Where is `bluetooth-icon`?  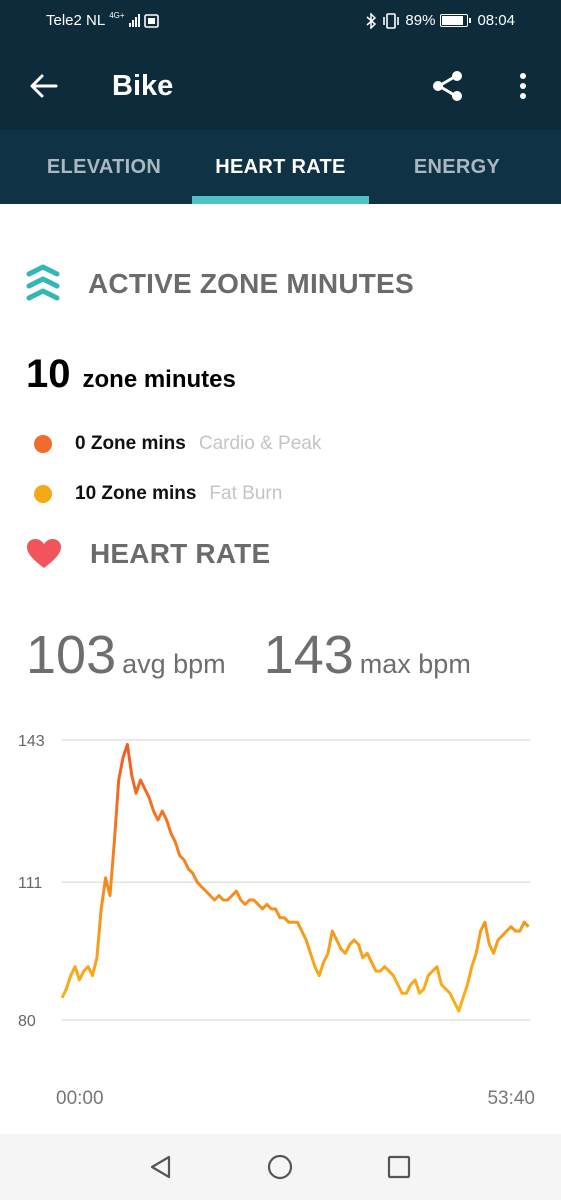 bluetooth-icon is located at coordinates (371, 20).